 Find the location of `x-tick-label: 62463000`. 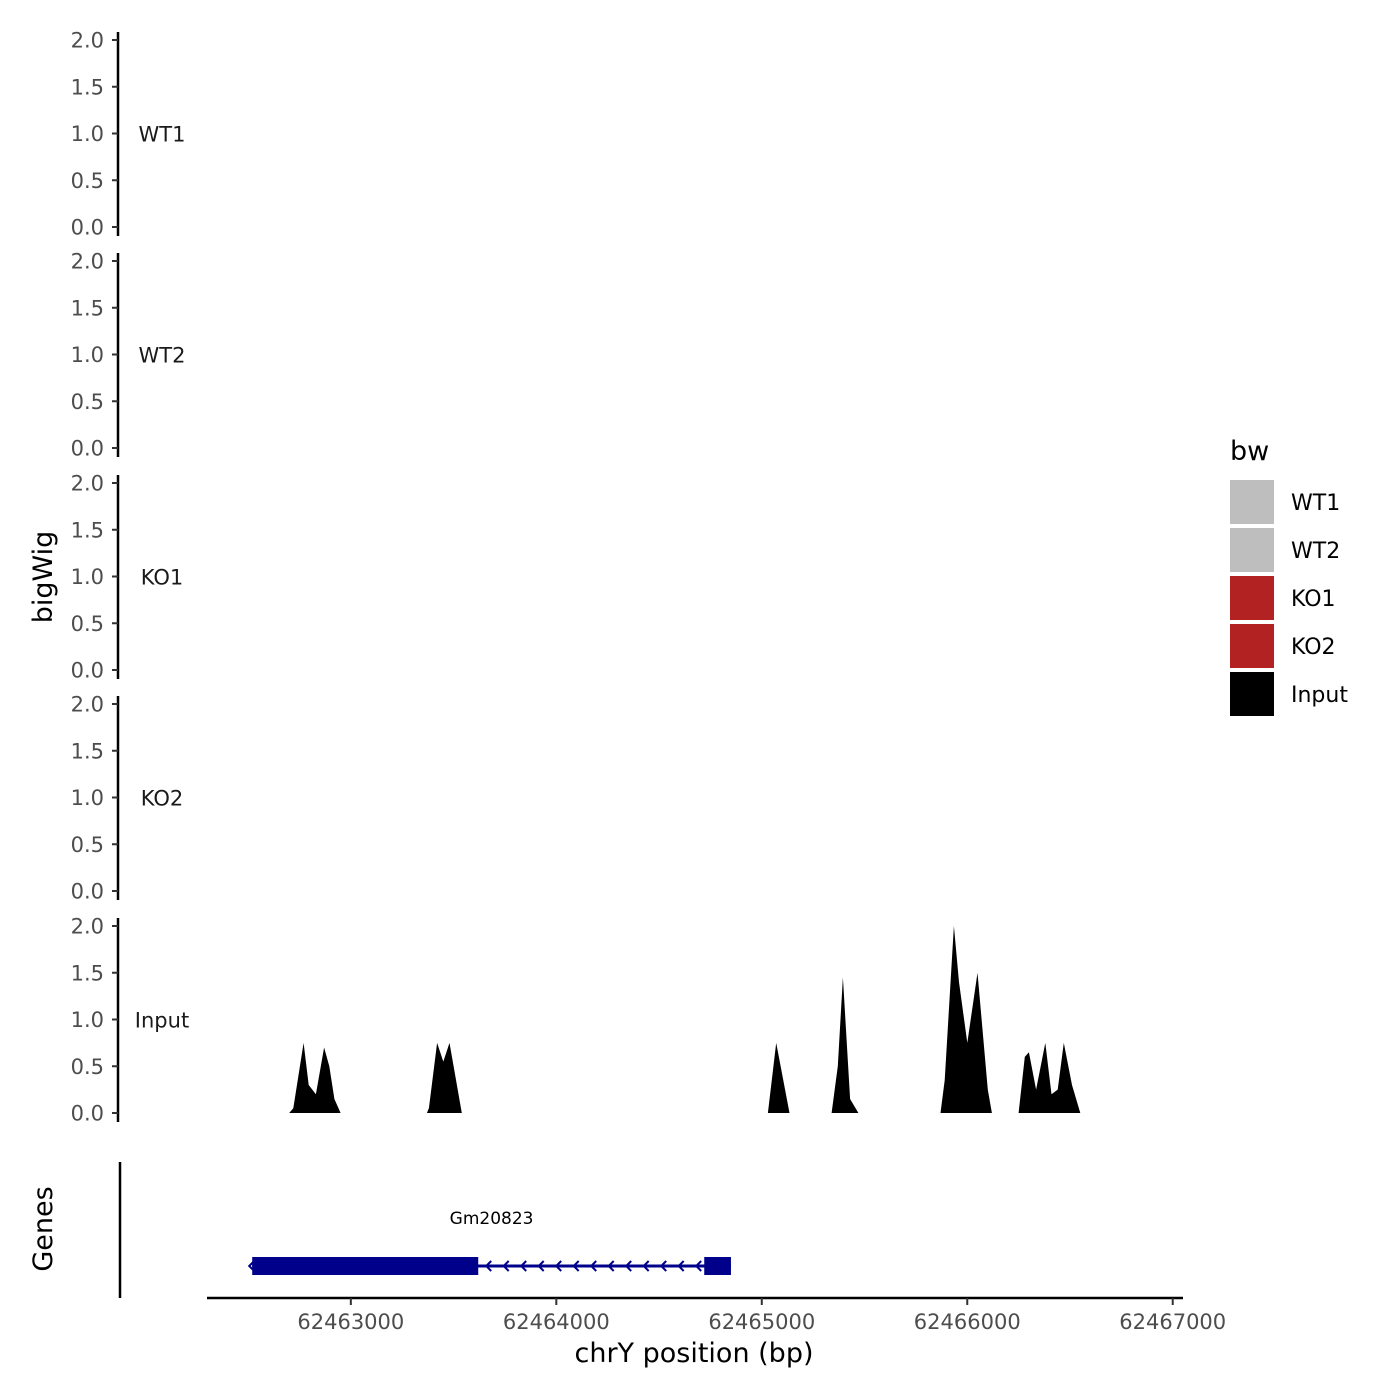

x-tick-label: 62463000 is located at coordinates (350, 1322).